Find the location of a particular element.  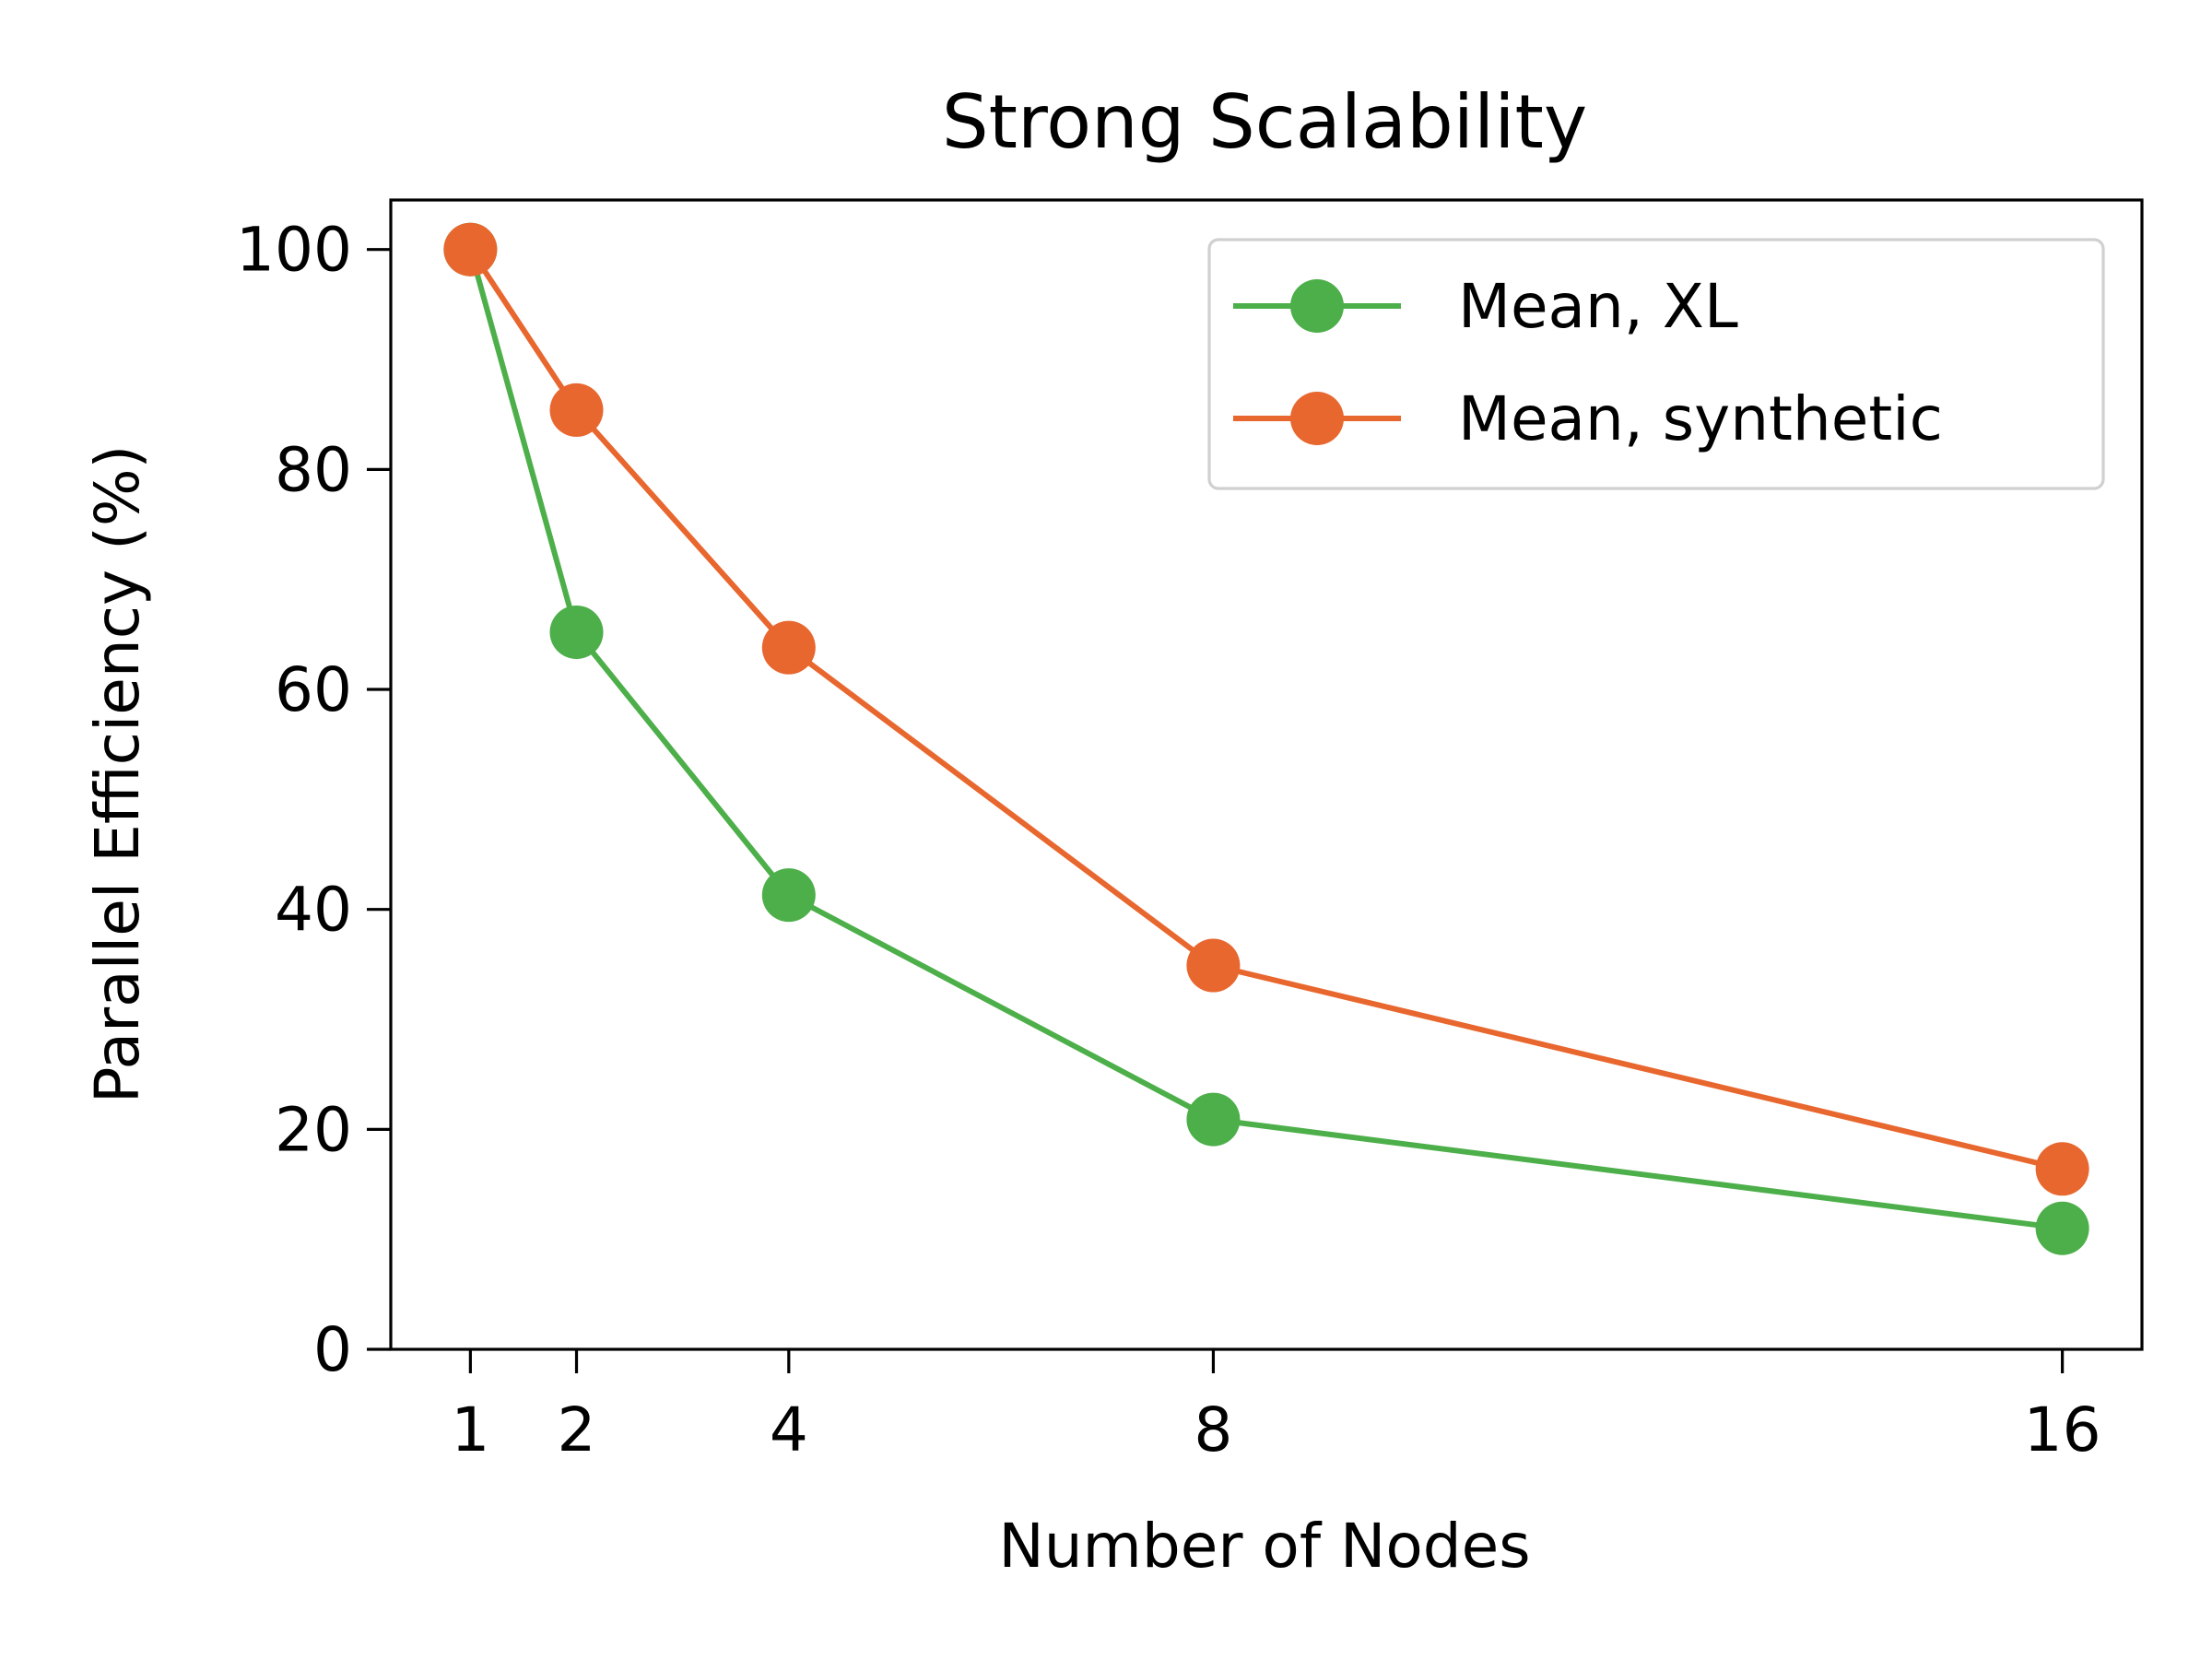

x-axis: 1 2 4 8 16 is located at coordinates (1276, 1407).